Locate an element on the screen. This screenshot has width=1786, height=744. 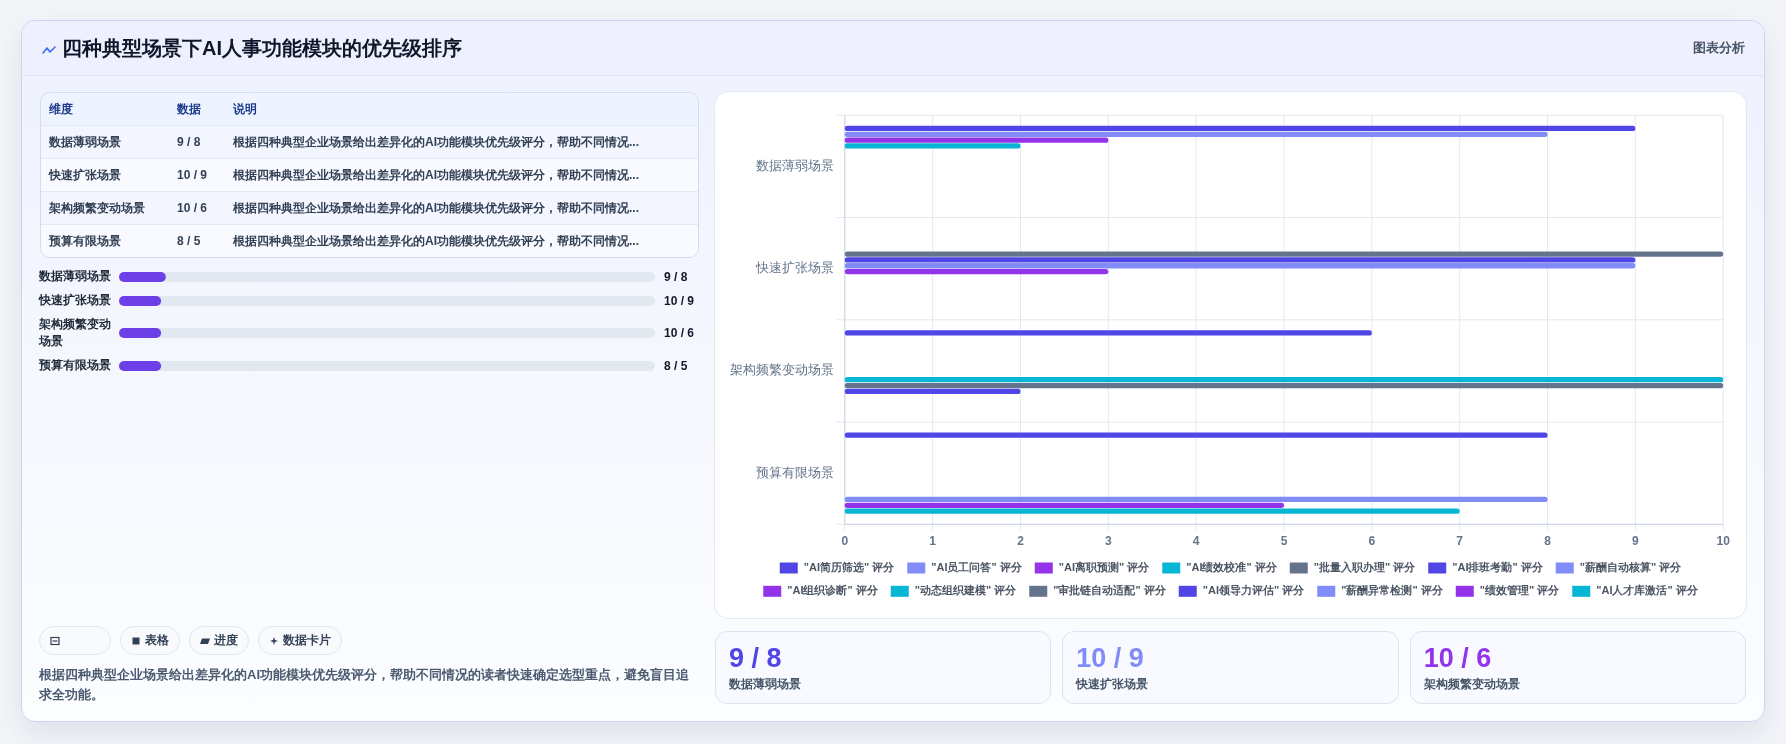
legend-label: "AI绩效校准" 评分 is located at coordinates (1232, 566).